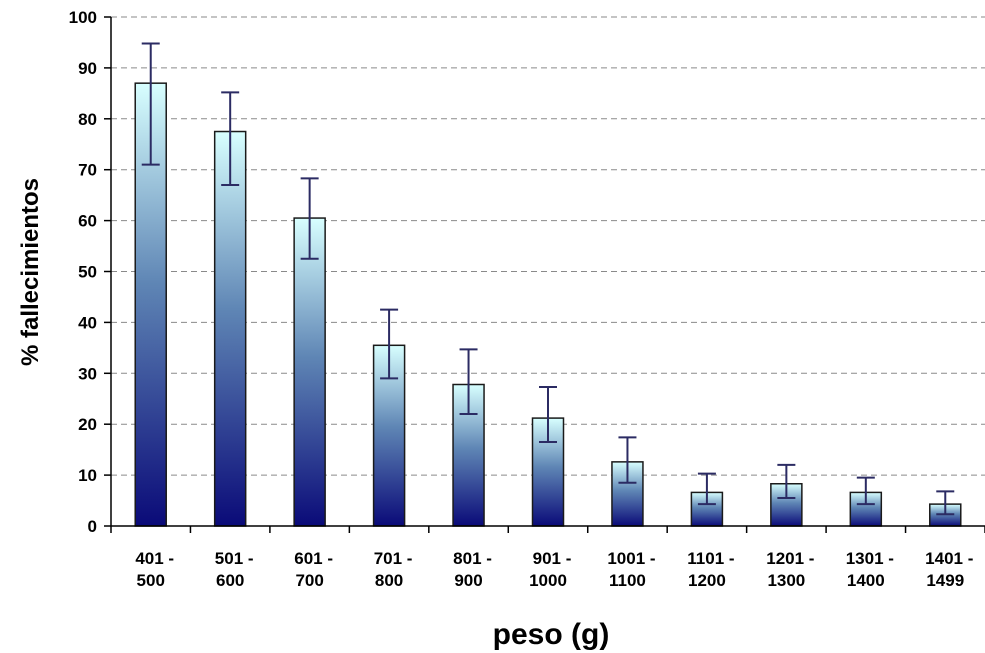 The height and width of the screenshot is (653, 985). Describe the element at coordinates (87, 68) in the screenshot. I see `y-tick-label: 90` at that location.